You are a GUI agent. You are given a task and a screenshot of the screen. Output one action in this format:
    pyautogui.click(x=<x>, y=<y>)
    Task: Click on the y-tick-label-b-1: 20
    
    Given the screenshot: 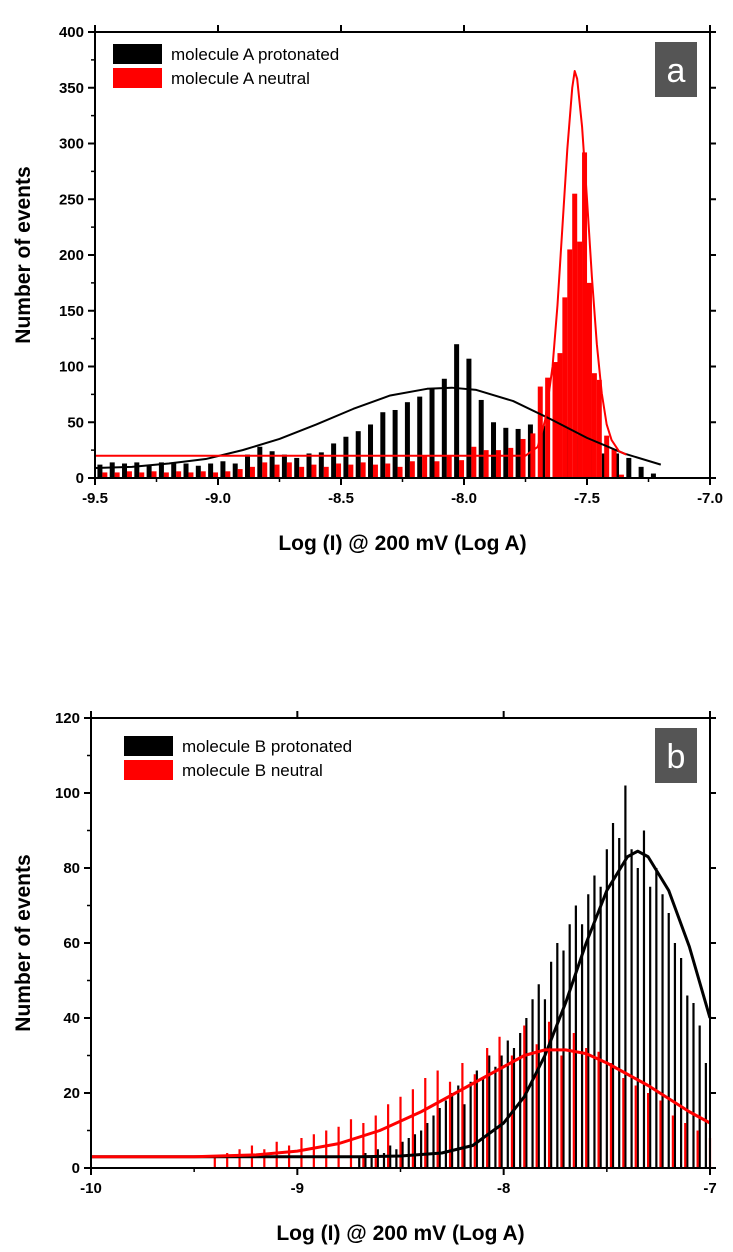 What is the action you would take?
    pyautogui.click(x=71, y=1093)
    